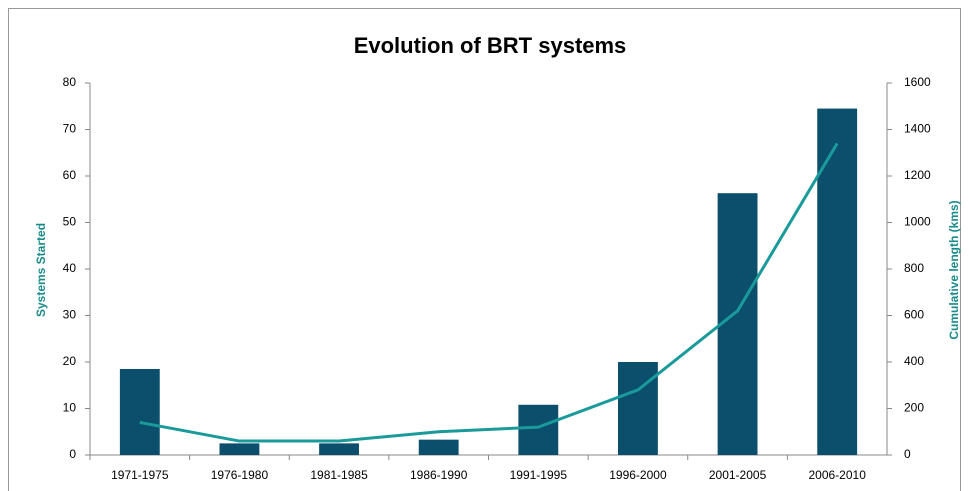 This screenshot has height=491, width=969. I want to click on y2-tick-label: 400, so click(914, 361).